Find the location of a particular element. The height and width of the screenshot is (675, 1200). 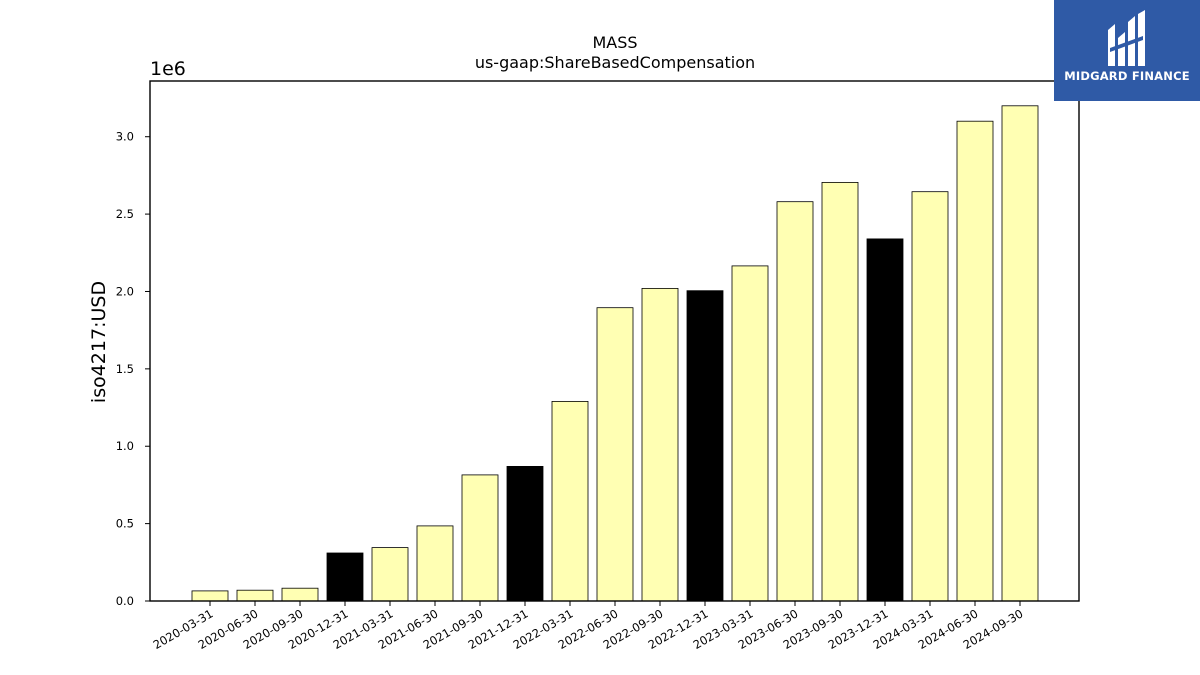

y-axis-ticks: 0.0 0.5 1.0 1.5 2.0 2.5 3.0 is located at coordinates (133, 369).